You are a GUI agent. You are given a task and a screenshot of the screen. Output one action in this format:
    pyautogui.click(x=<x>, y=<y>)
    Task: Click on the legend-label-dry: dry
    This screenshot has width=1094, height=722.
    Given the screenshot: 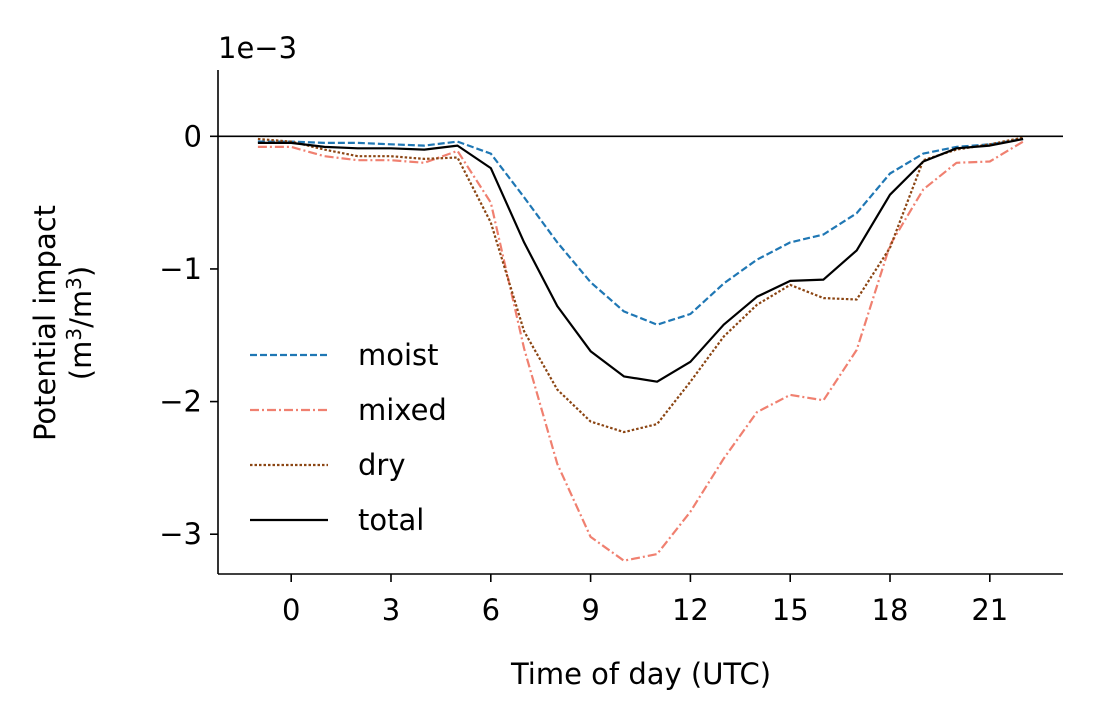 What is the action you would take?
    pyautogui.click(x=382, y=465)
    